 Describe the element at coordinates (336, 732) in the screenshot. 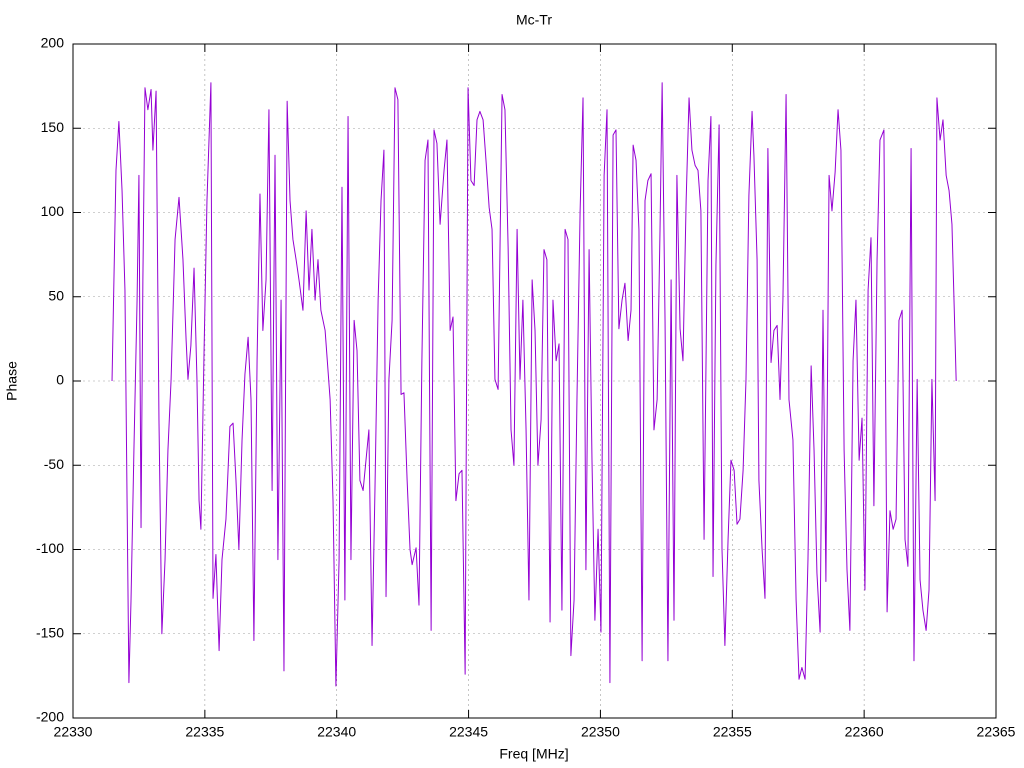

I see `x-tick-label: 22340` at that location.